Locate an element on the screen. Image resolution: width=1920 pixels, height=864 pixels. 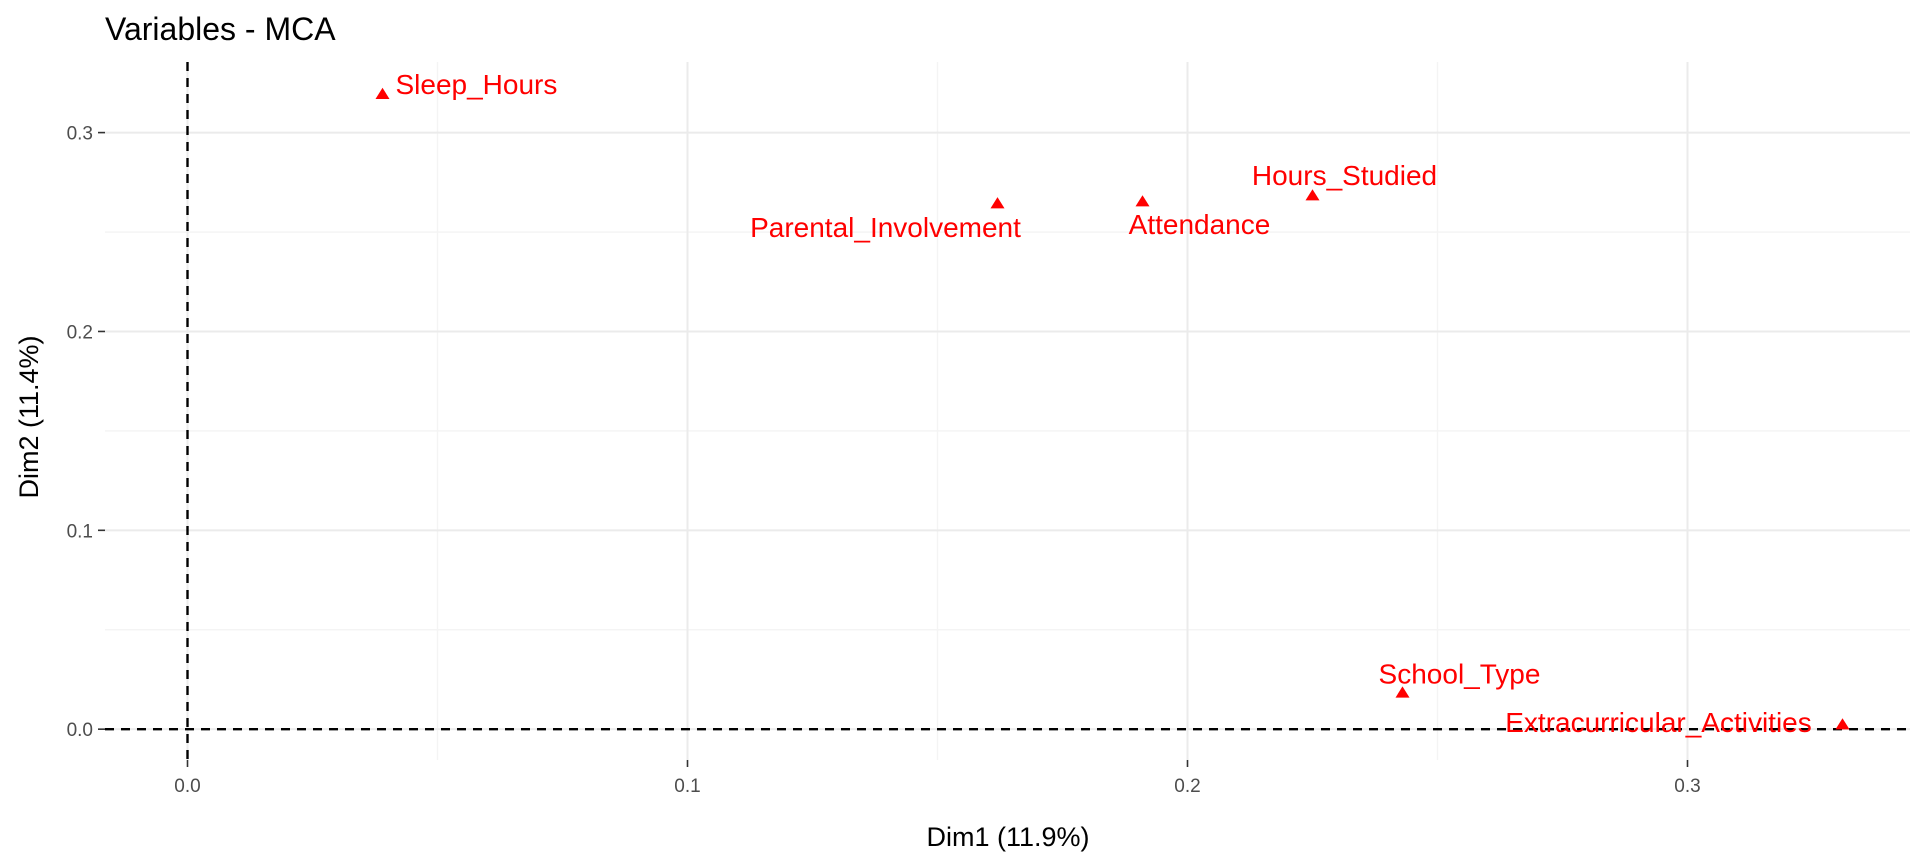
point-label-4: School_Type is located at coordinates (1460, 673).